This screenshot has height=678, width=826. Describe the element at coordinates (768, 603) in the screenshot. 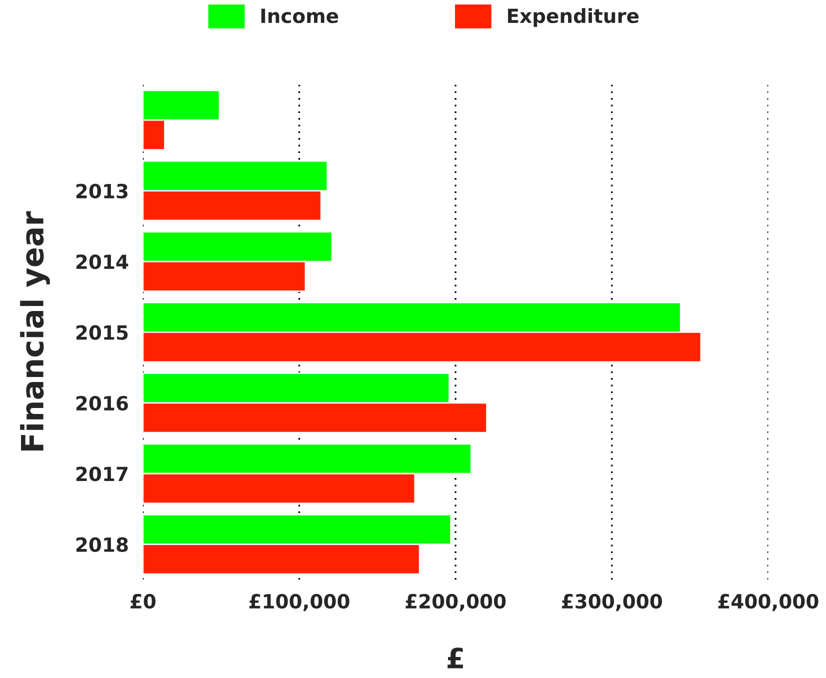

I see `x-tick-label: £400,000` at that location.